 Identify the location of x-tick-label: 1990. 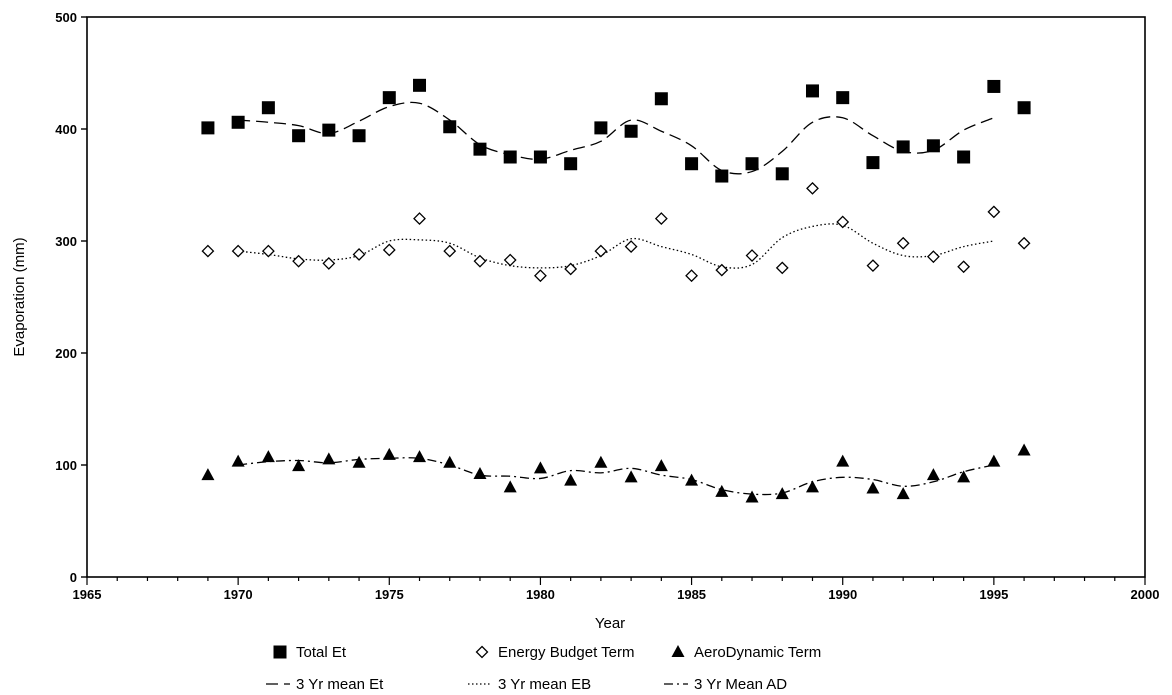
(842, 594).